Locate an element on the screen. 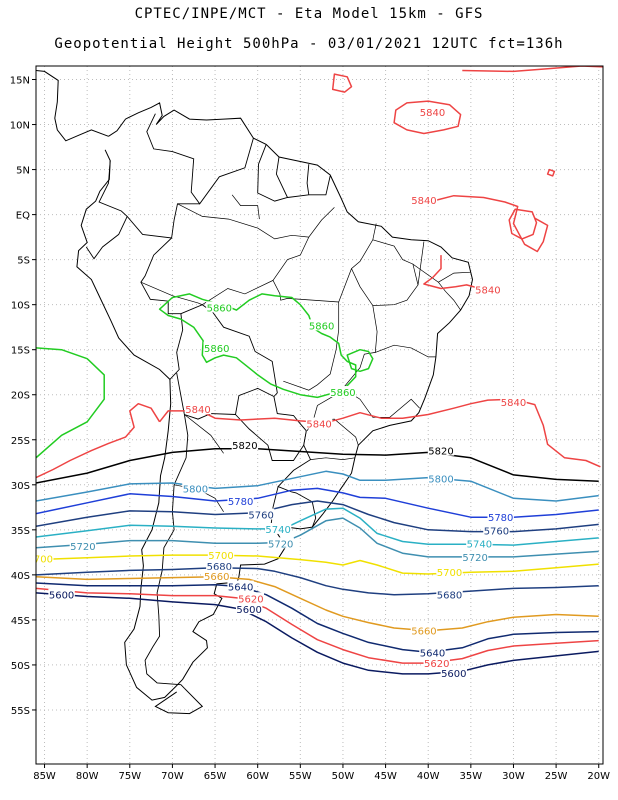 This screenshot has height=800, width=618. contour-label: 5700 is located at coordinates (220, 556).